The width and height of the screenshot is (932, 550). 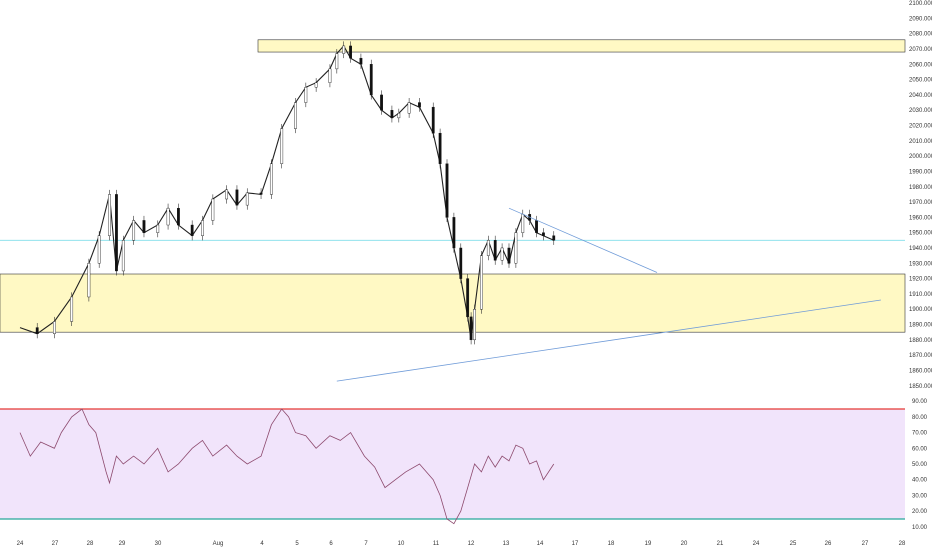 I want to click on y-tick-label: 1970.000, so click(x=920, y=203).